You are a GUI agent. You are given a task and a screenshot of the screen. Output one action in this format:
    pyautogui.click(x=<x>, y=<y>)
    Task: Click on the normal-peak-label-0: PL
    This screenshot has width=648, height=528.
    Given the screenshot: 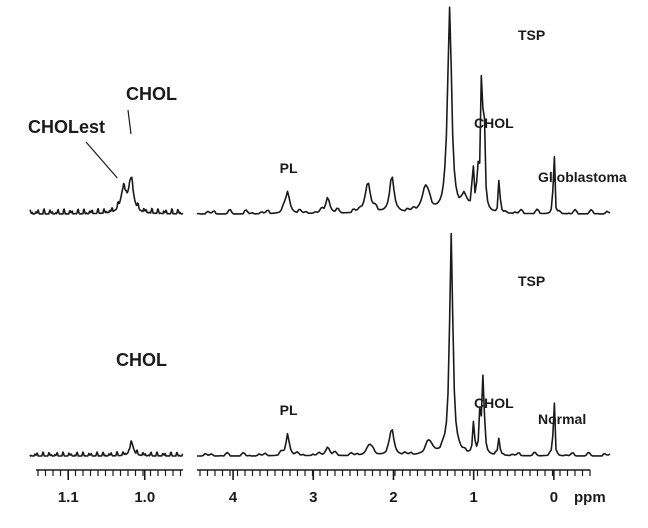 What is the action you would take?
    pyautogui.click(x=289, y=410)
    